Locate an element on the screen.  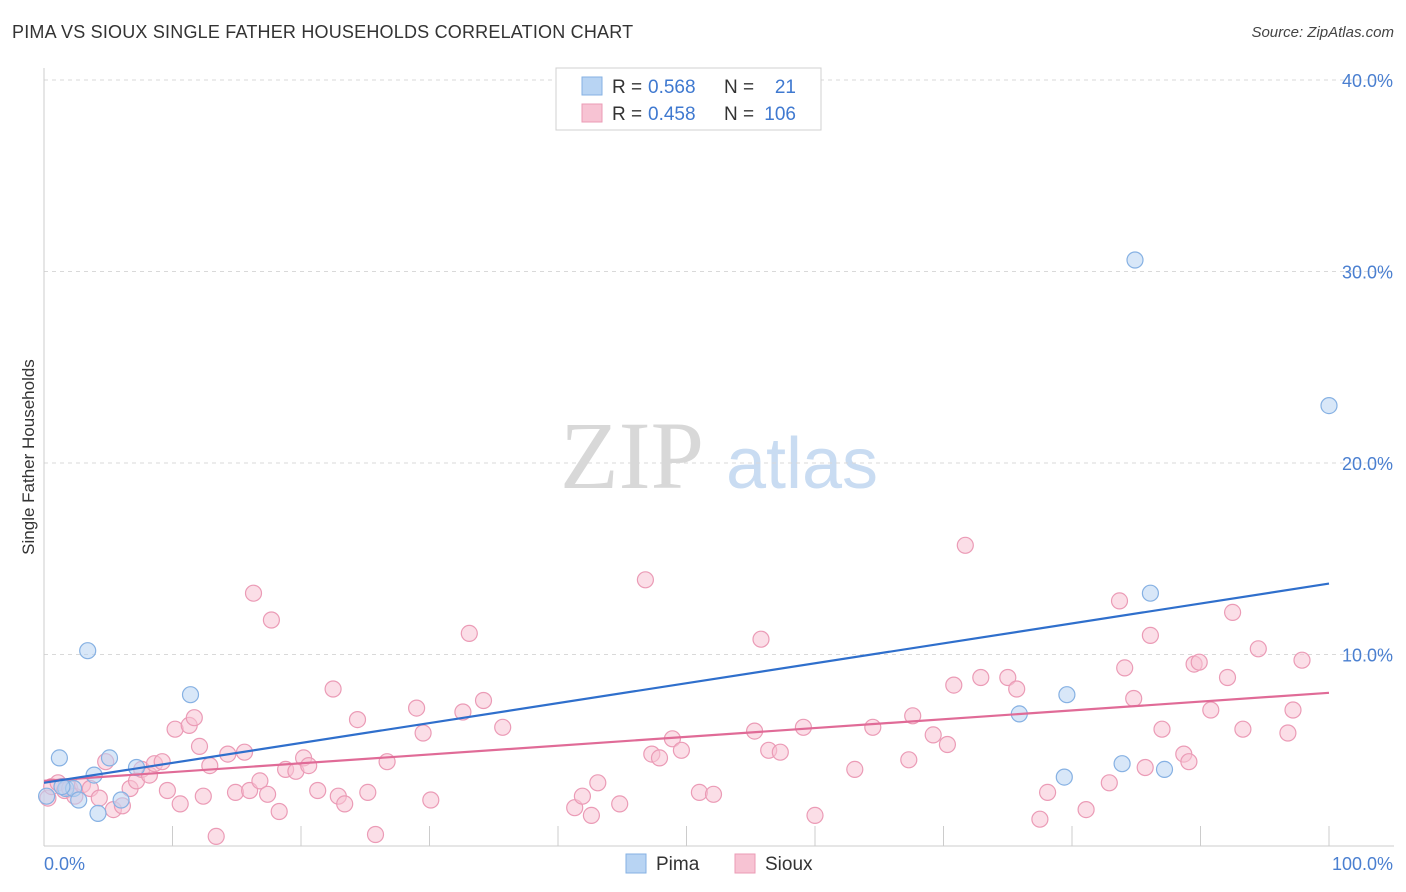
legend-sioux-n-value: 106 is located at coordinates (780, 114).